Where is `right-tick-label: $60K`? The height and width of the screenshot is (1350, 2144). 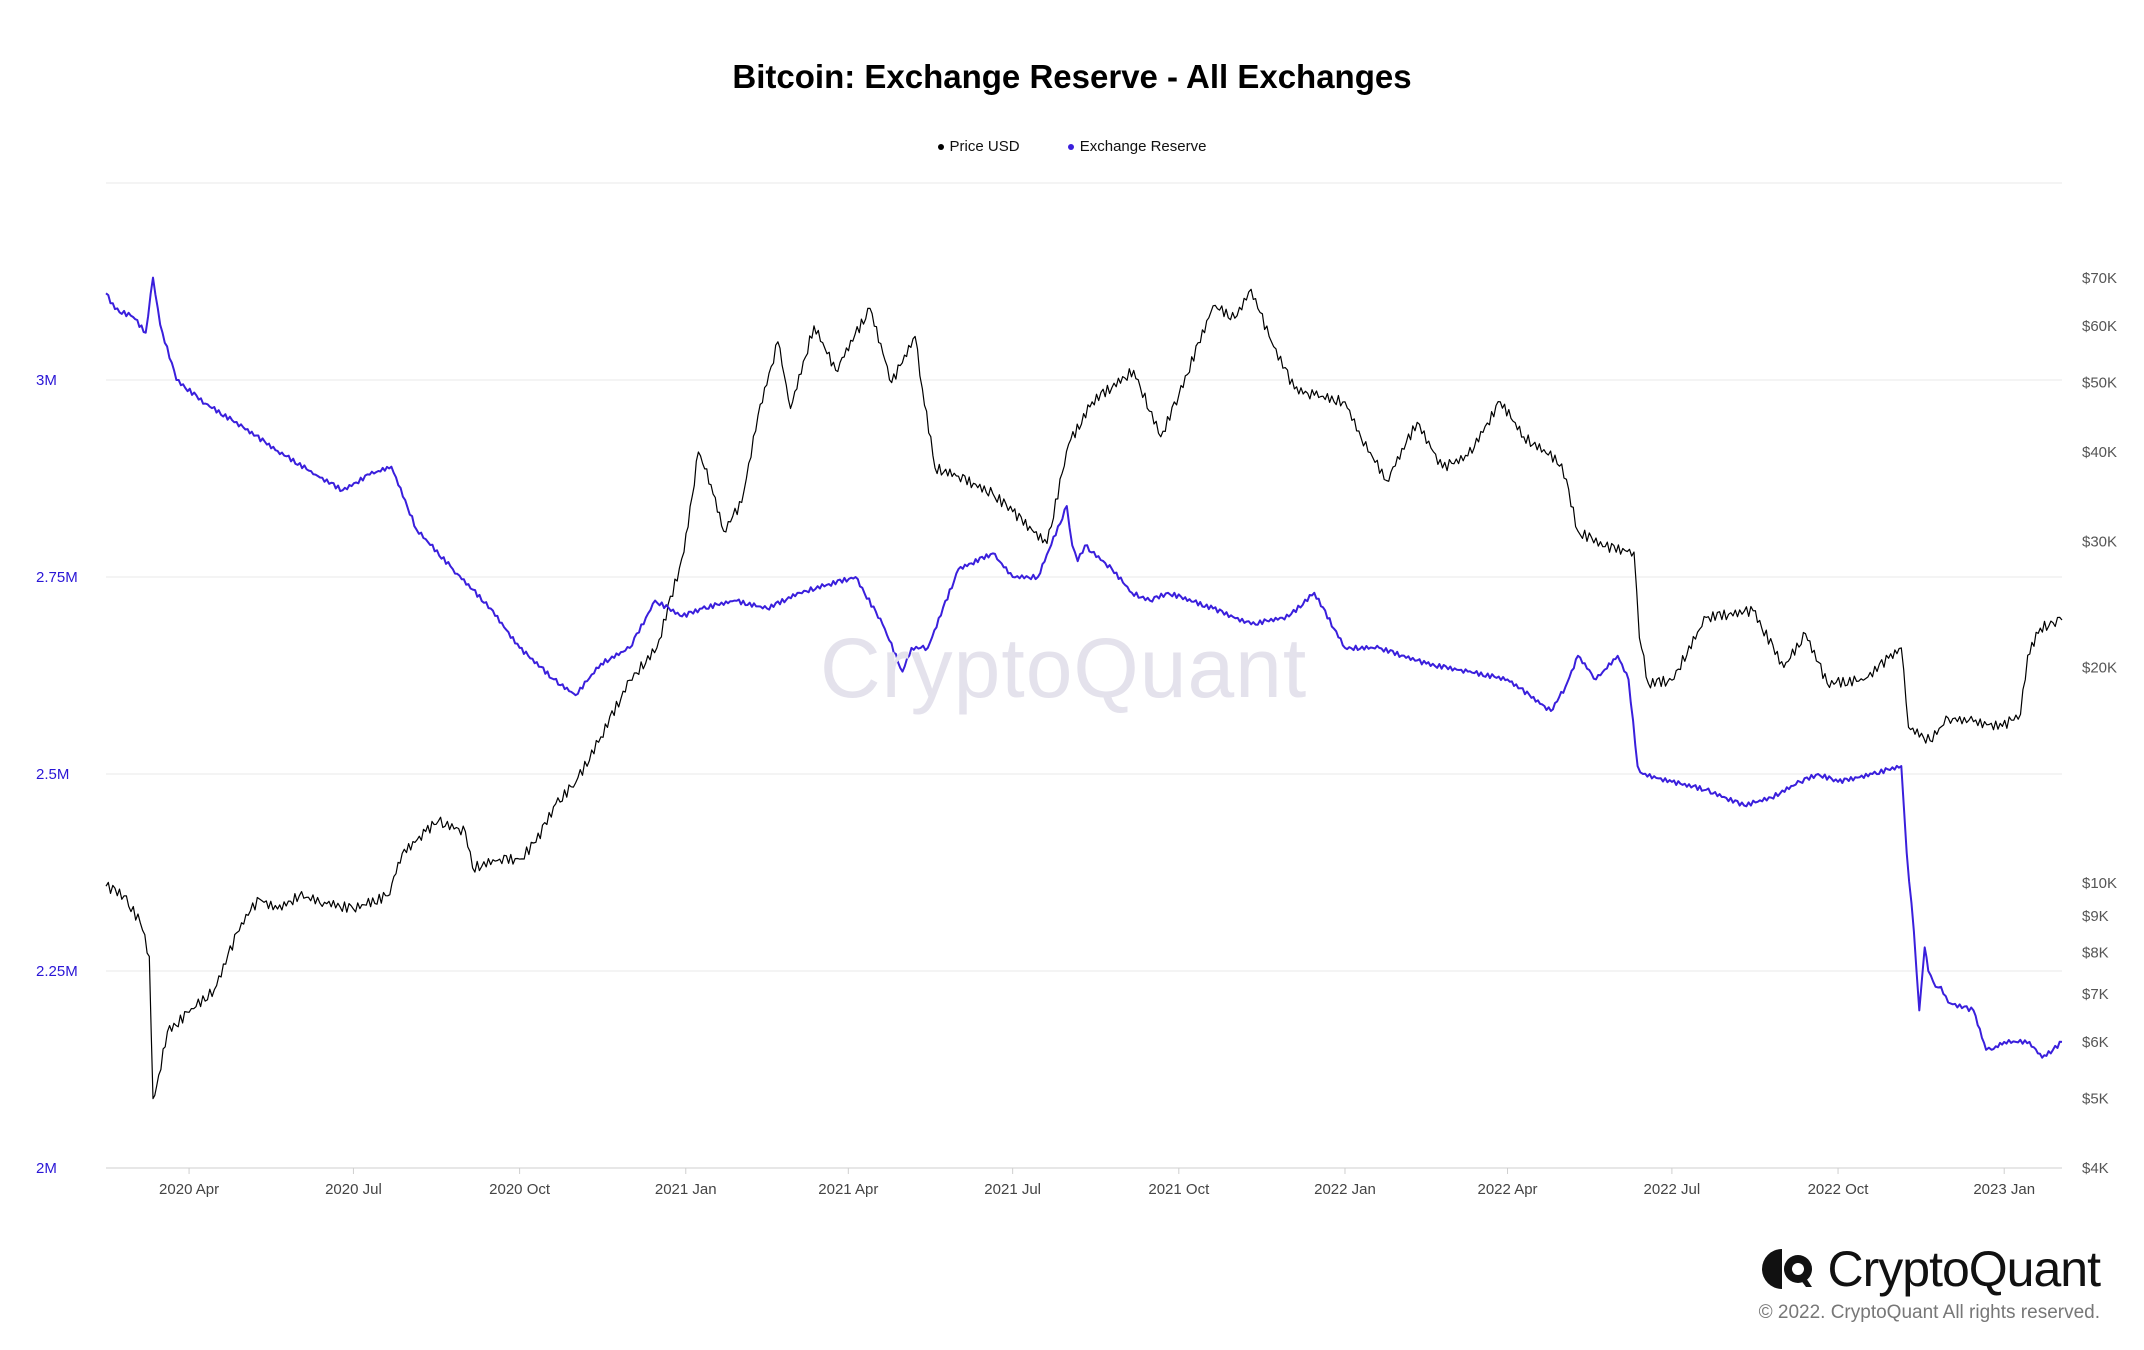
right-tick-label: $60K is located at coordinates (2099, 326).